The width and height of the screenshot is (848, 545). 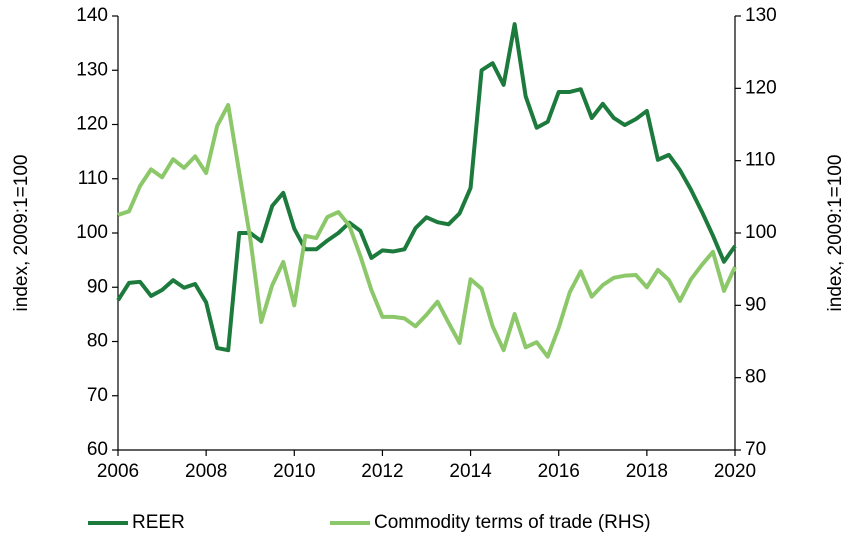 What do you see at coordinates (755, 304) in the screenshot?
I see `y2-tick-label: 90` at bounding box center [755, 304].